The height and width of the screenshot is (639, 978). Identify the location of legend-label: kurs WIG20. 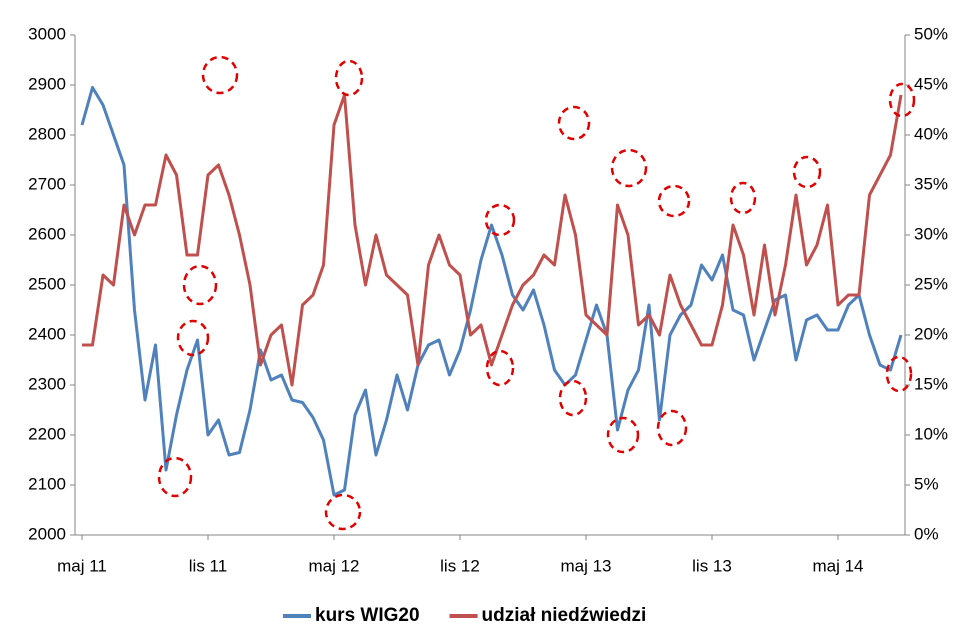
(367, 615).